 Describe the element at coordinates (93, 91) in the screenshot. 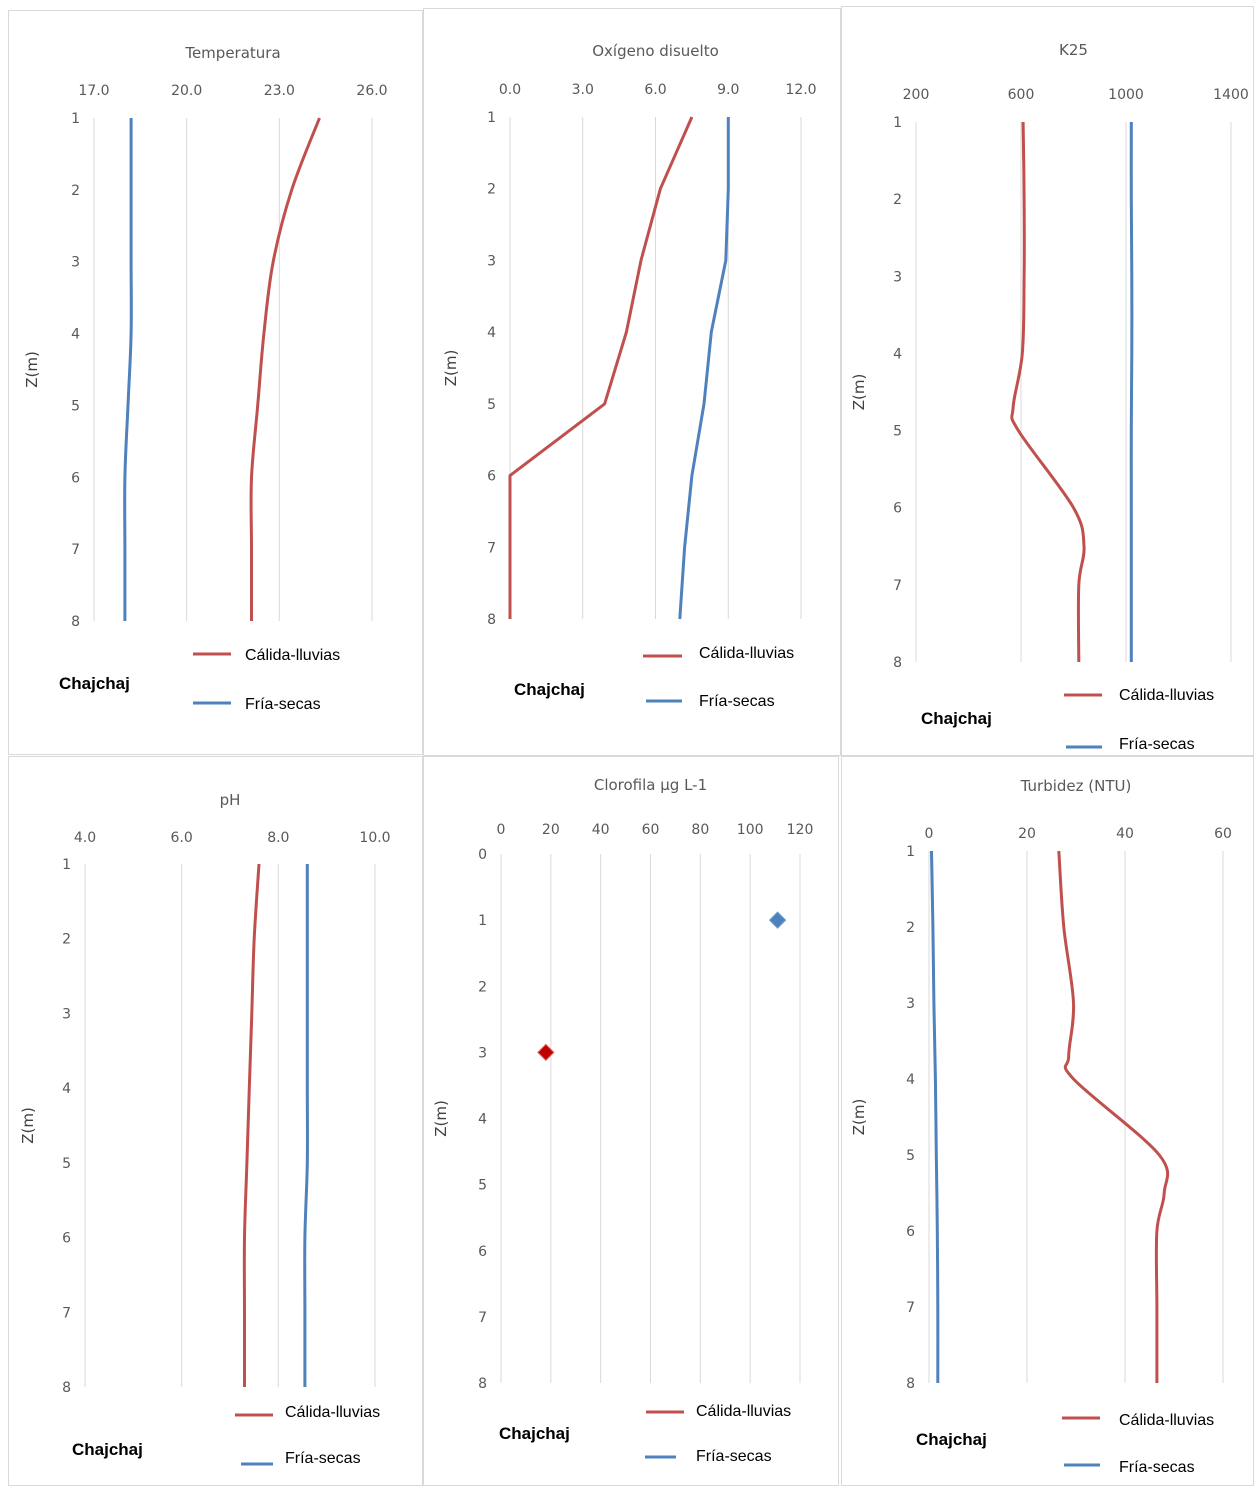

I see `x-tick-label: 17.0` at that location.